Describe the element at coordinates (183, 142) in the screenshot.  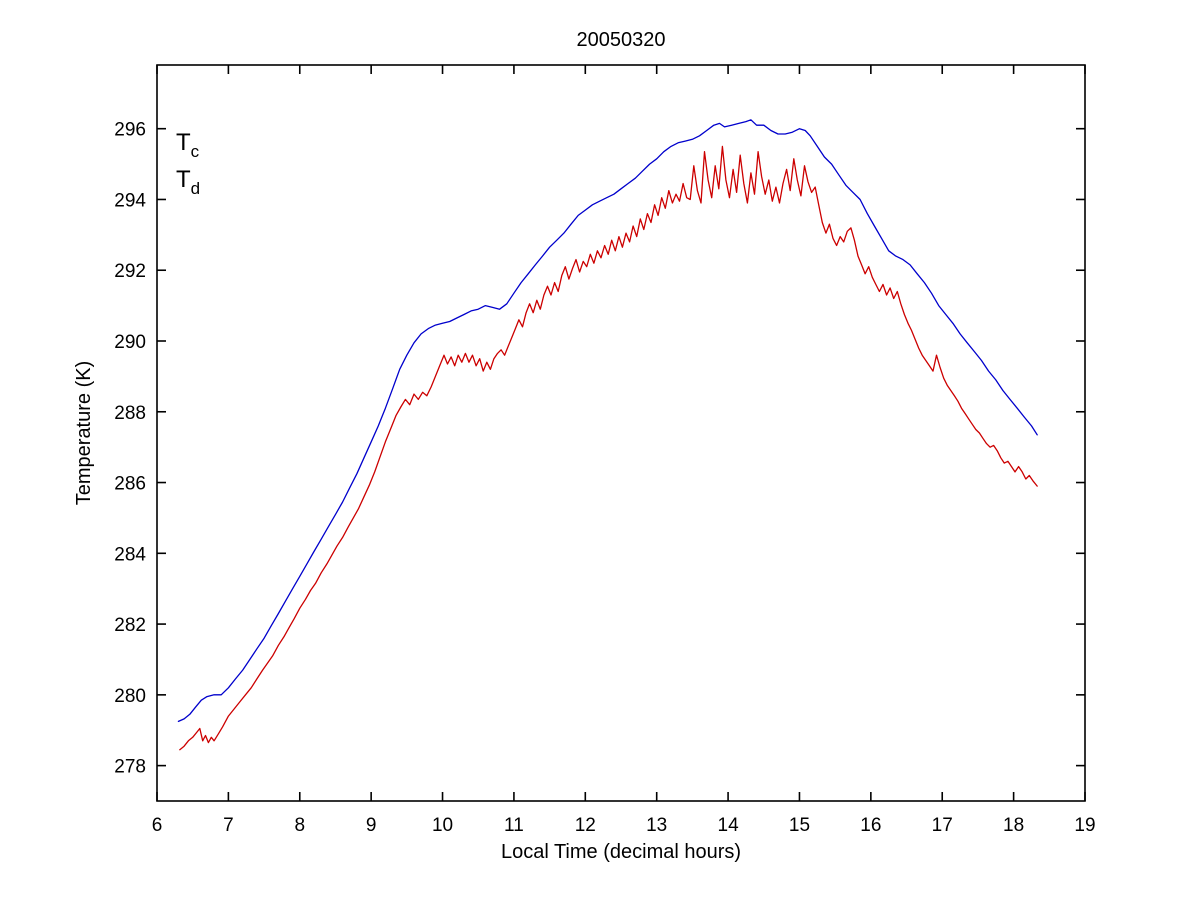
I see `legend-Tc-main: T` at that location.